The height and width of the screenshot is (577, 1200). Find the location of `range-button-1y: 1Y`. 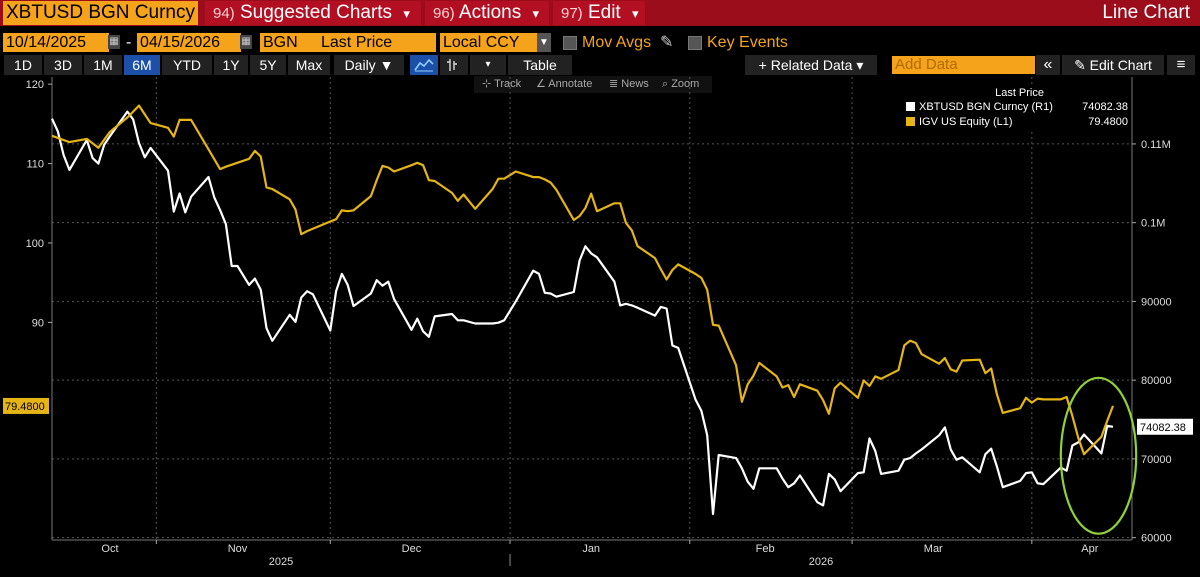

range-button-1y: 1Y is located at coordinates (231, 65).